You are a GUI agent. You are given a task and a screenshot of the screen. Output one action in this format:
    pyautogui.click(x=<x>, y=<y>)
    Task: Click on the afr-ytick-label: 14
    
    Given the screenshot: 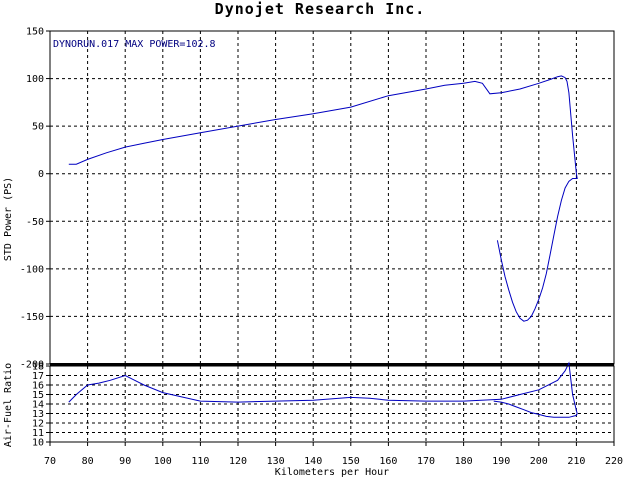 What is the action you would take?
    pyautogui.click(x=38, y=405)
    